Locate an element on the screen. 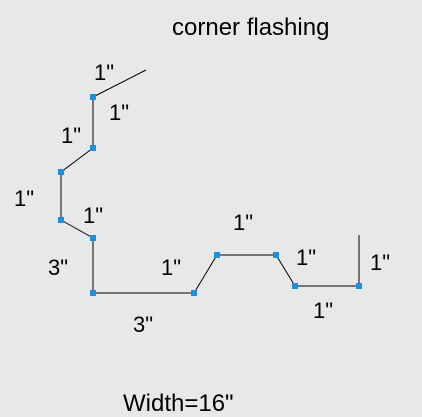 This screenshot has height=417, width=422. segment-rise-diagonal is located at coordinates (205, 274).